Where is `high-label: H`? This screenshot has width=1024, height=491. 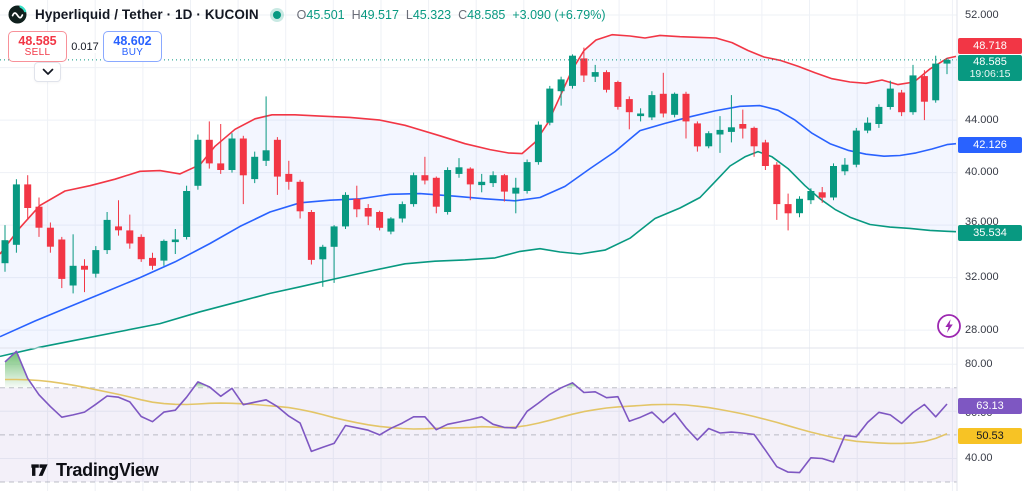 high-label: H is located at coordinates (356, 14).